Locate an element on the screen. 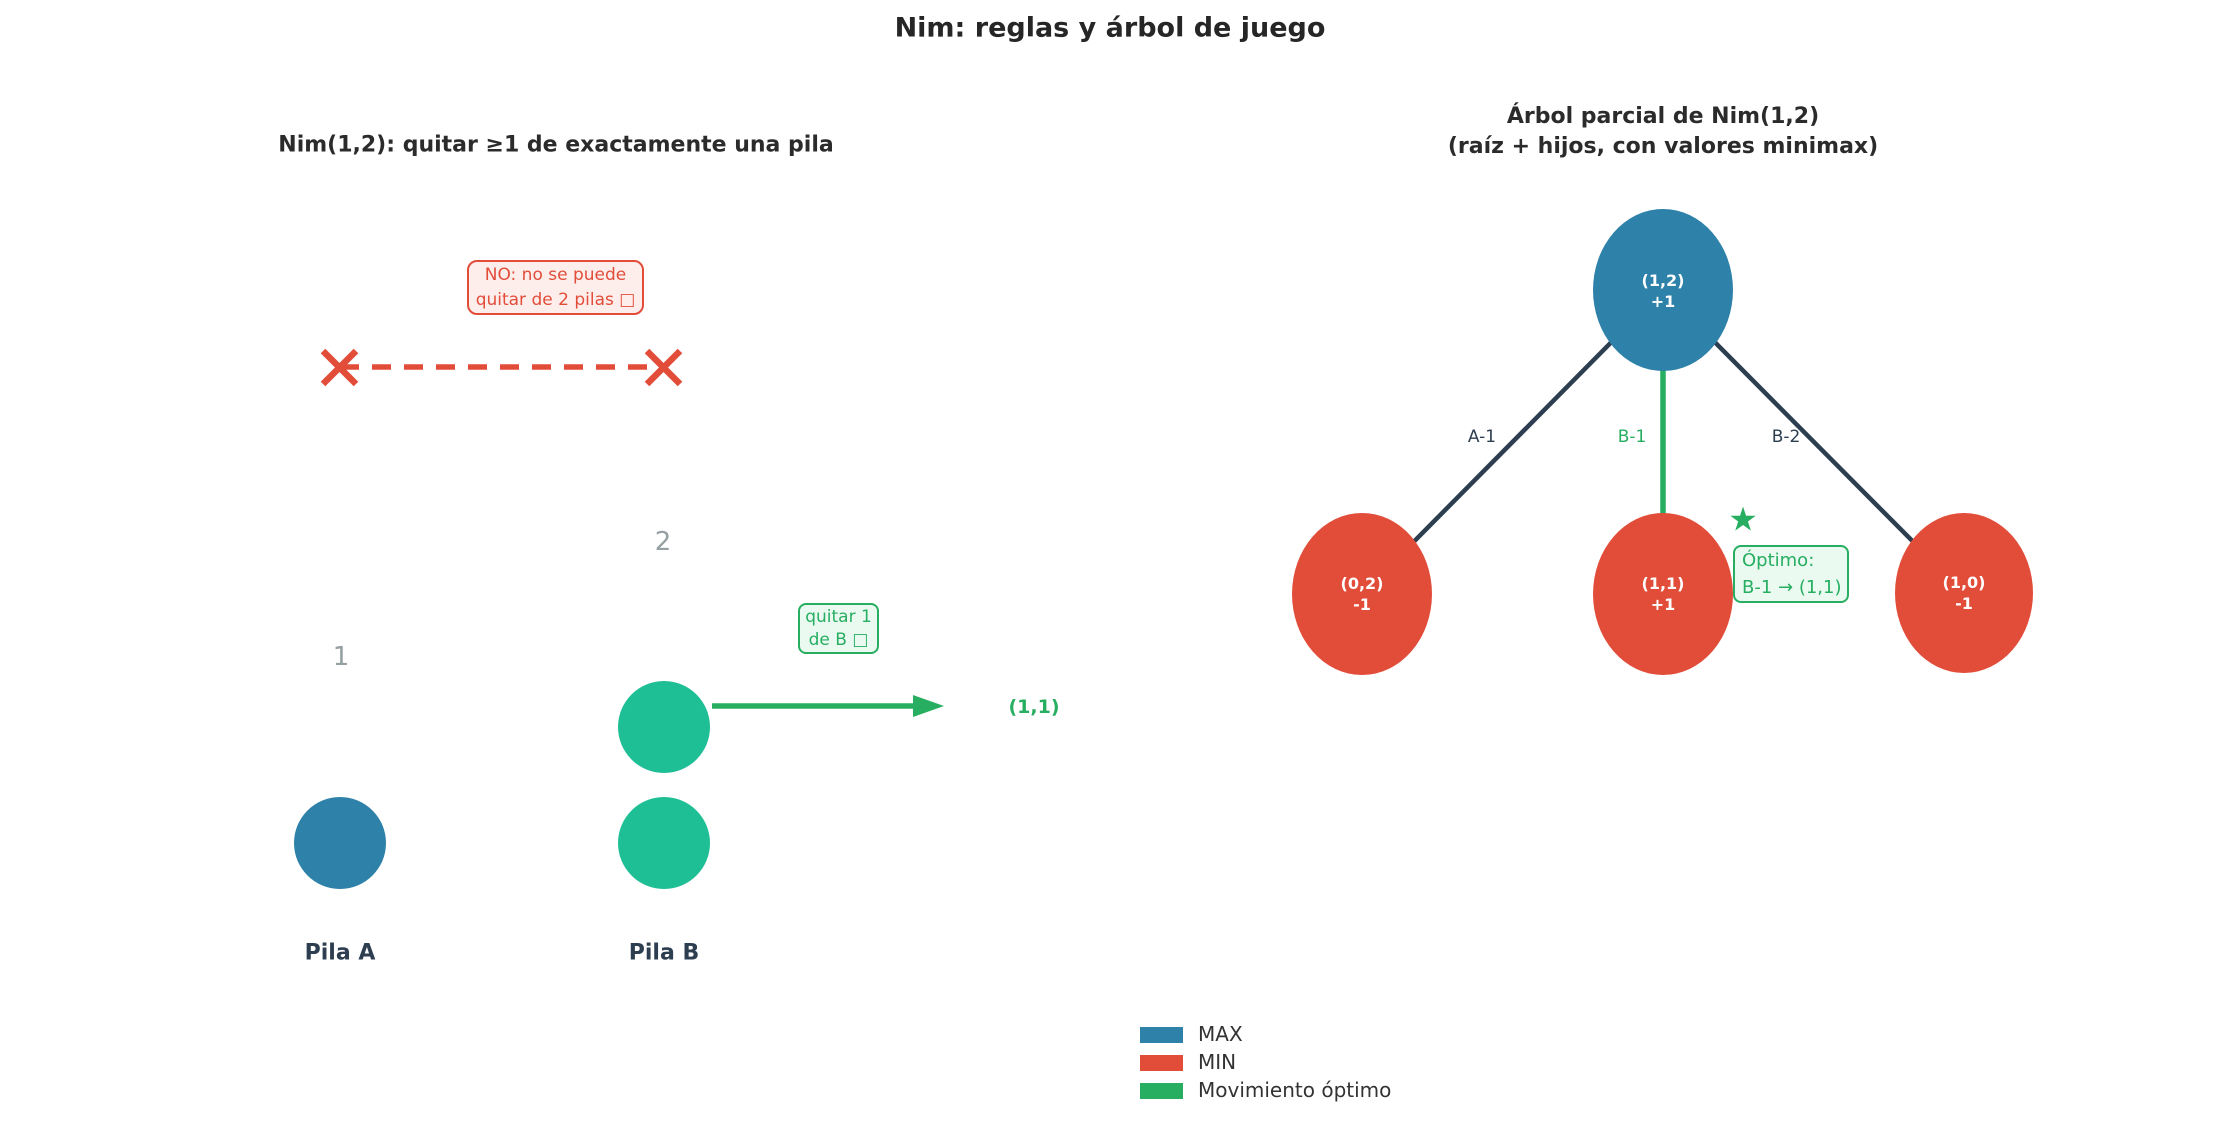 The width and height of the screenshot is (2219, 1136). main-title: Nim: reglas y árbol de juego is located at coordinates (1110, 28).